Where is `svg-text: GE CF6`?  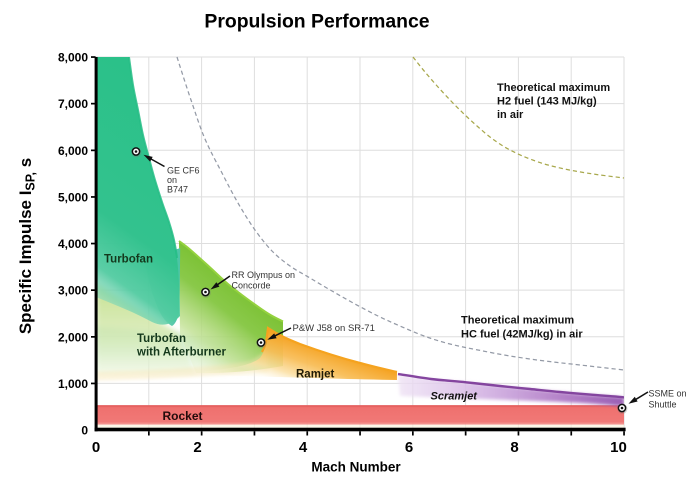 svg-text: GE CF6 is located at coordinates (183, 170).